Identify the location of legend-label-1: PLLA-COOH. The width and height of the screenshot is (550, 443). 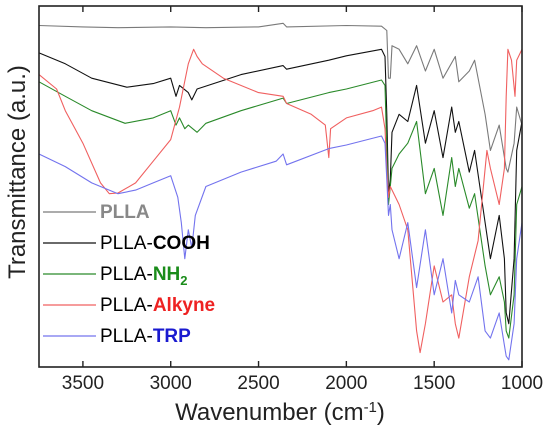
(155, 243).